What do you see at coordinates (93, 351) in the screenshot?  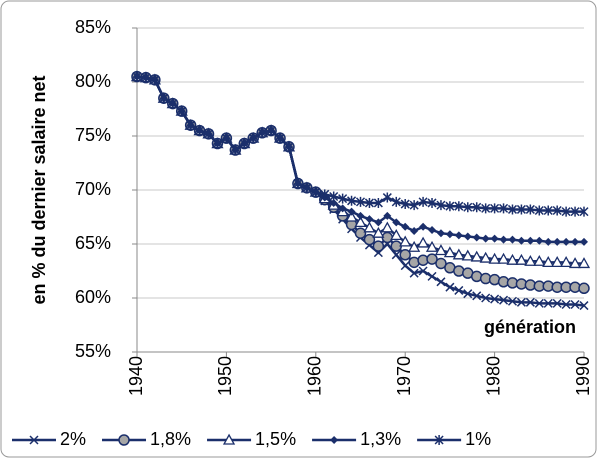 I see `y-tick-label: 55%` at bounding box center [93, 351].